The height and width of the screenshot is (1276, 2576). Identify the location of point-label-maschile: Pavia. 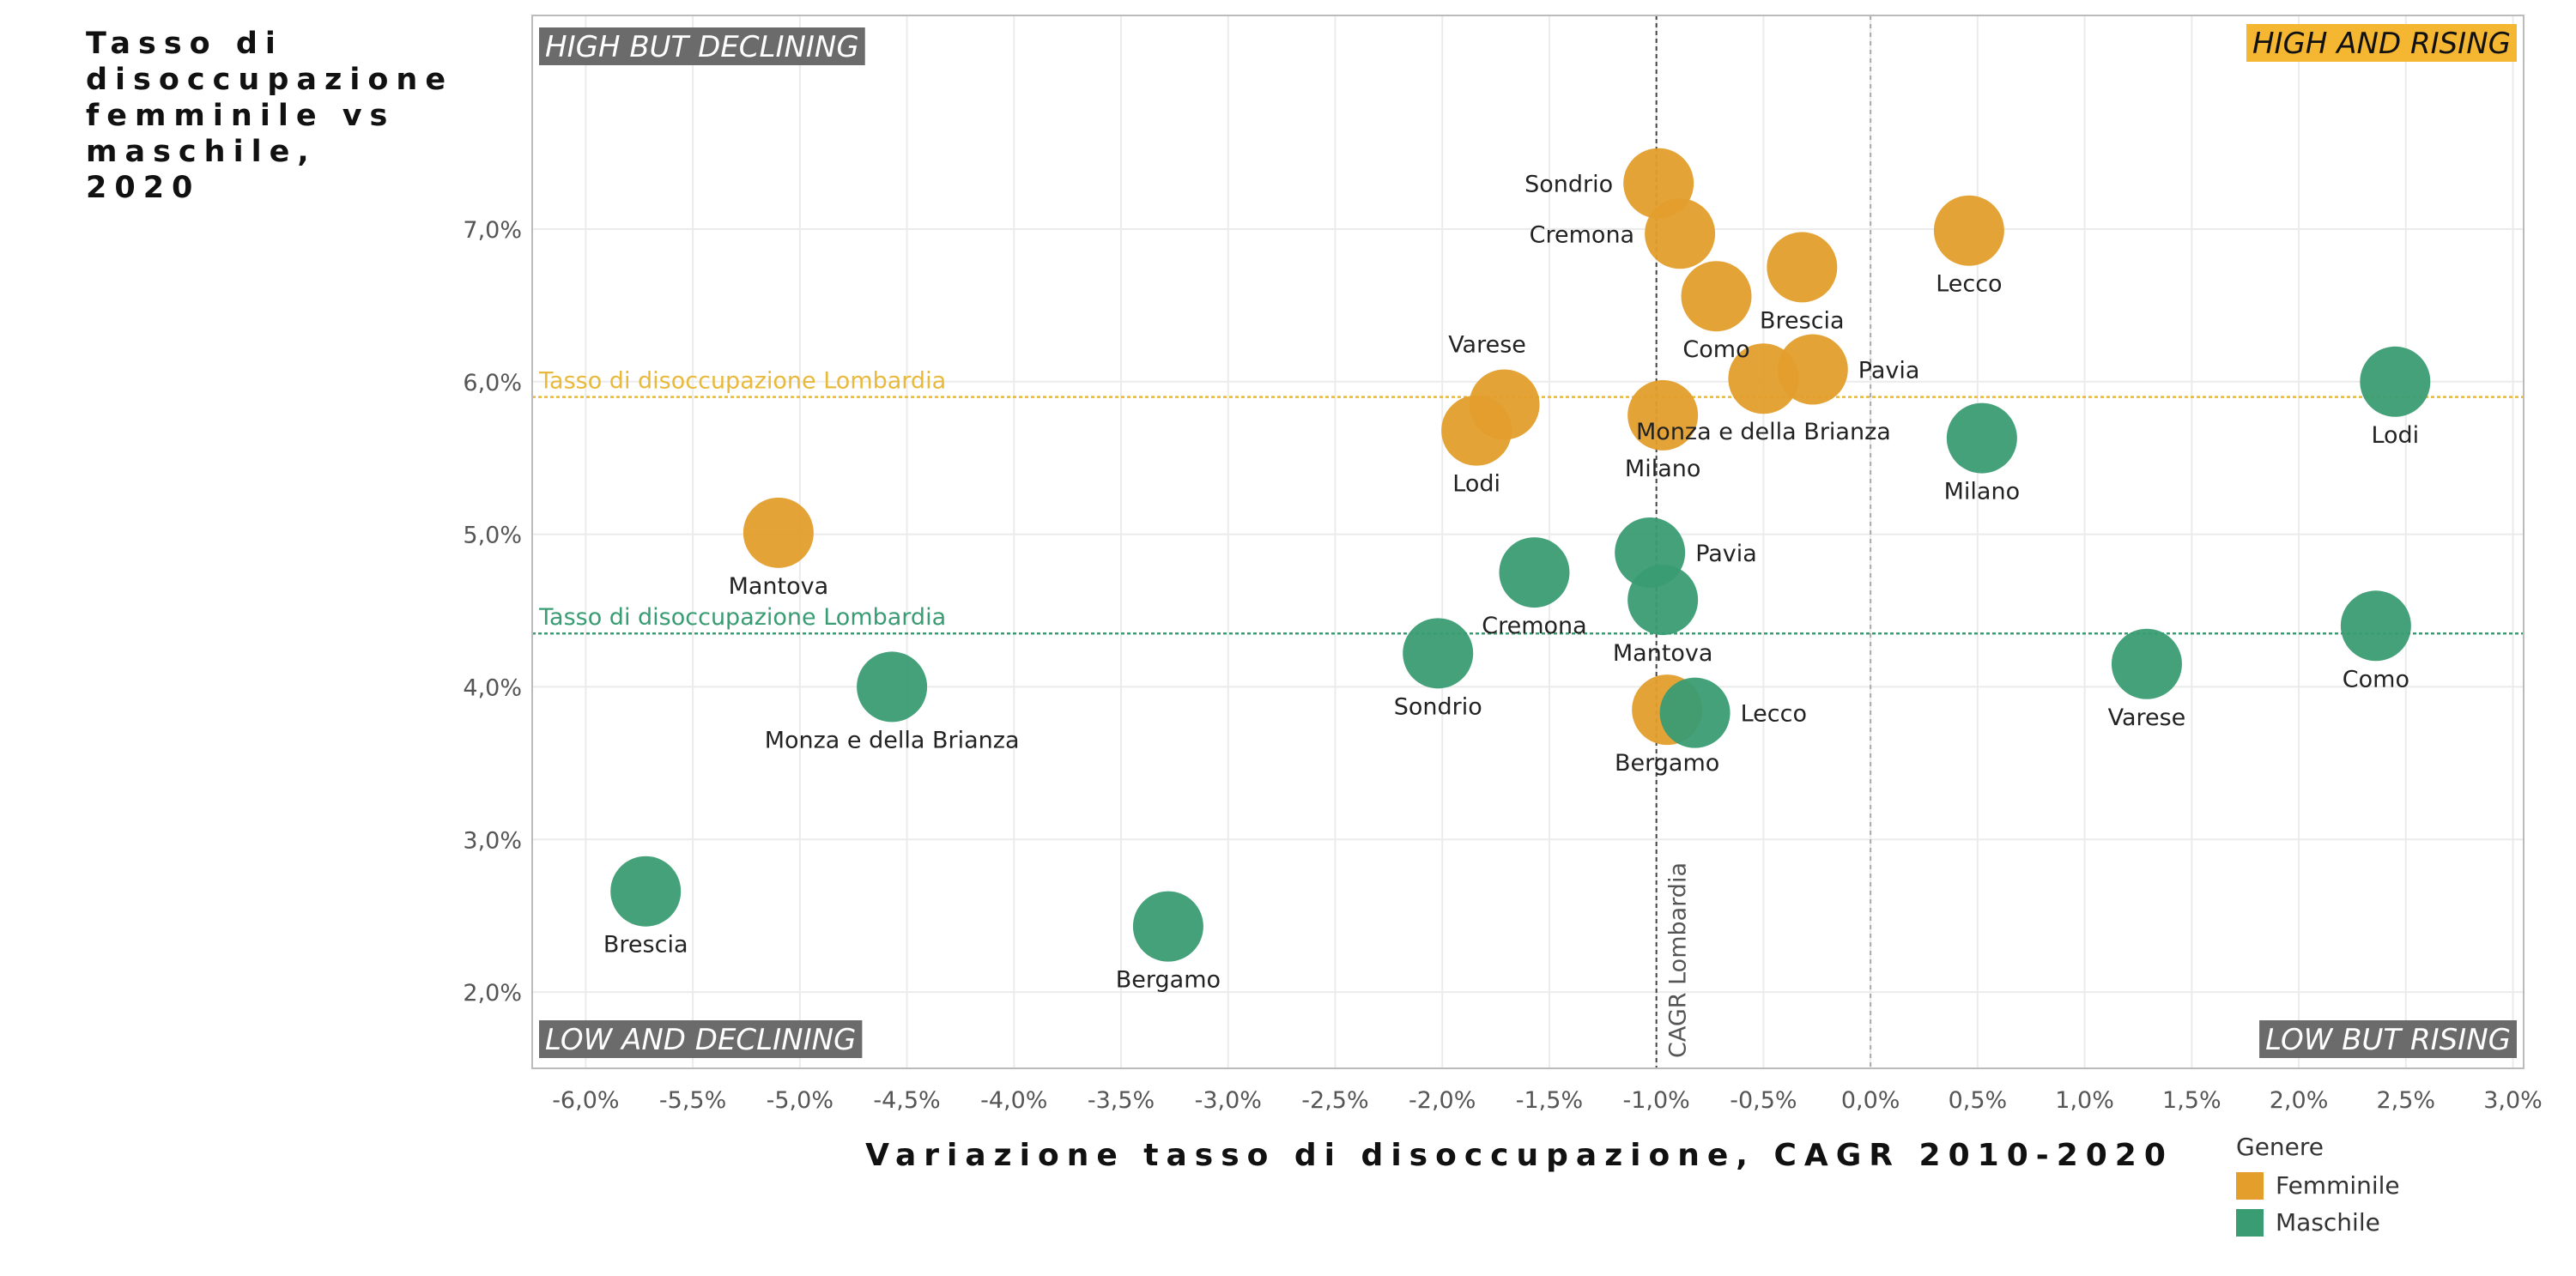
(1726, 554).